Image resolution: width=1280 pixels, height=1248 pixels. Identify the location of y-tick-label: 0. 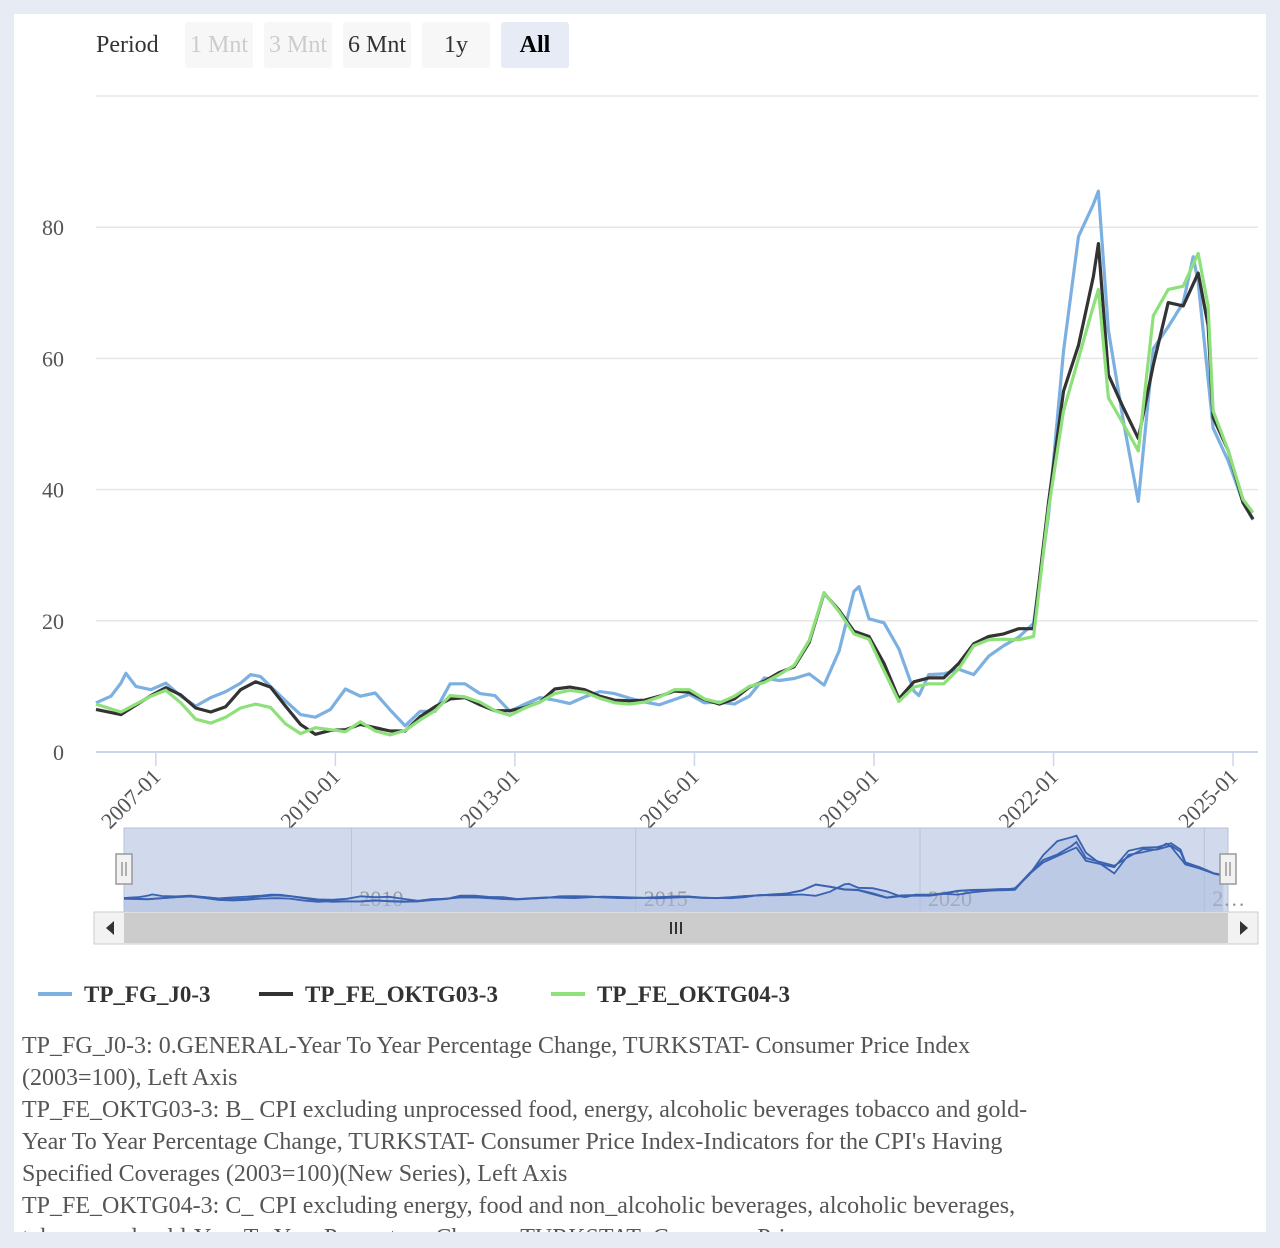
(58, 752).